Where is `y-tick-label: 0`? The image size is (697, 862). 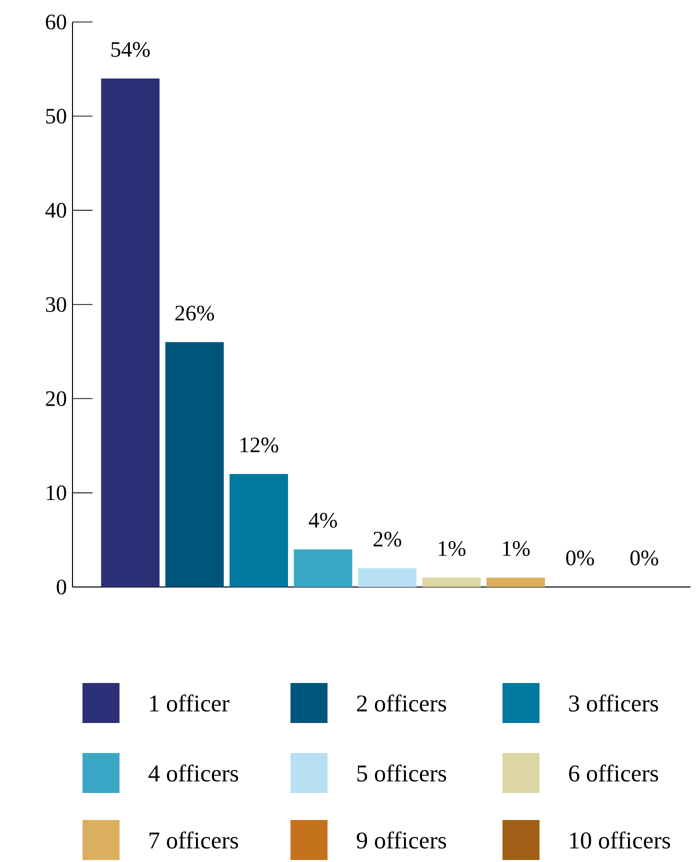 y-tick-label: 0 is located at coordinates (61, 587).